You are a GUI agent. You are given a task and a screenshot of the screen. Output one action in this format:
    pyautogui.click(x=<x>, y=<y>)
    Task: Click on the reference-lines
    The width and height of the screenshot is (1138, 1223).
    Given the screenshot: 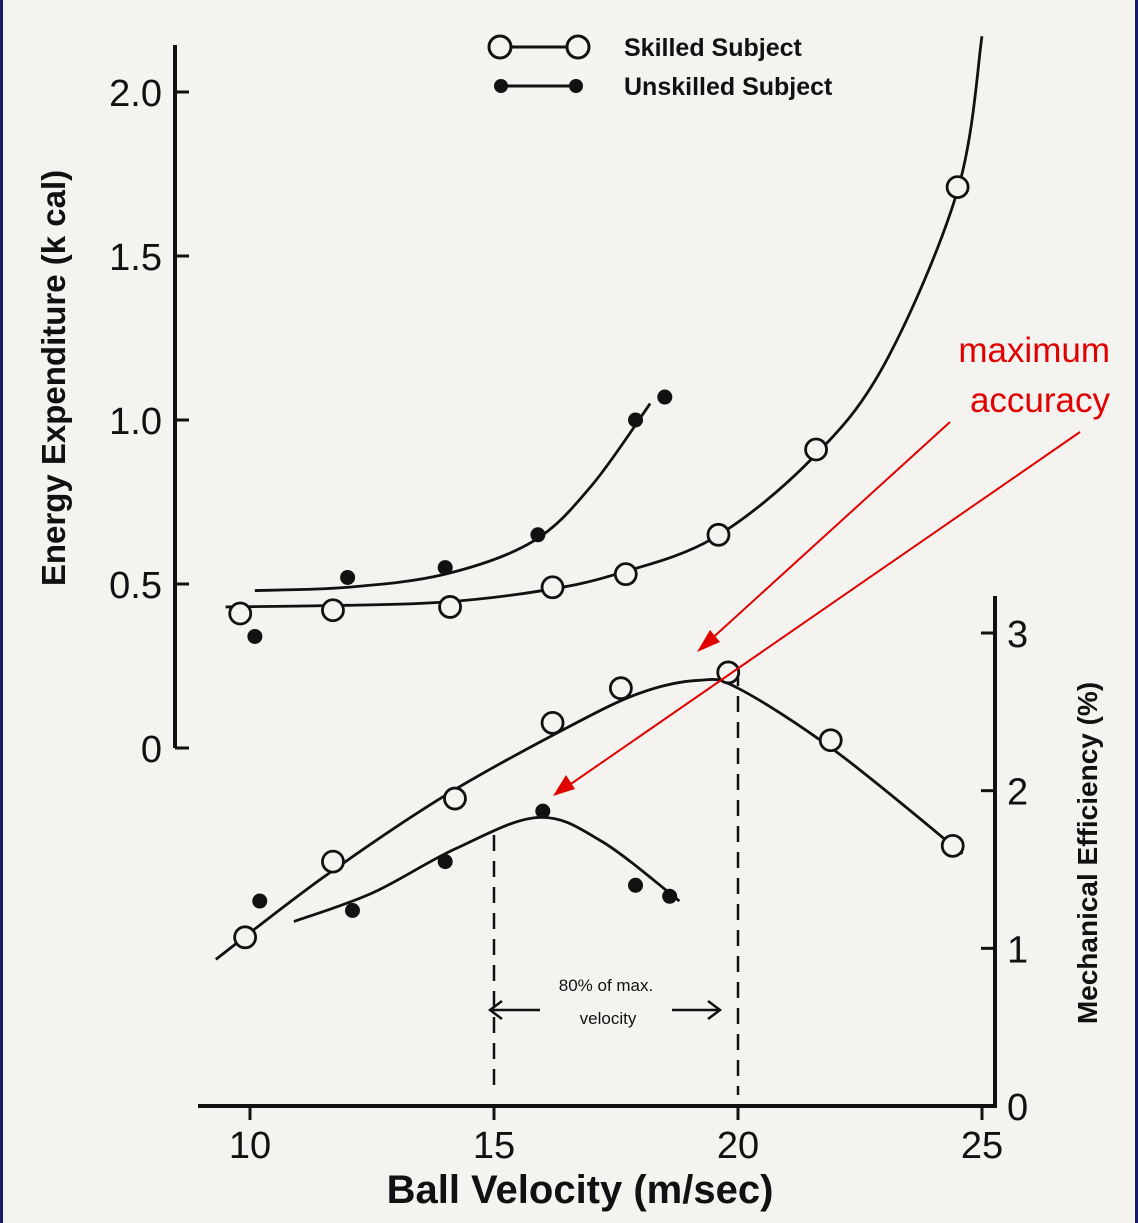 What is the action you would take?
    pyautogui.click(x=616, y=882)
    